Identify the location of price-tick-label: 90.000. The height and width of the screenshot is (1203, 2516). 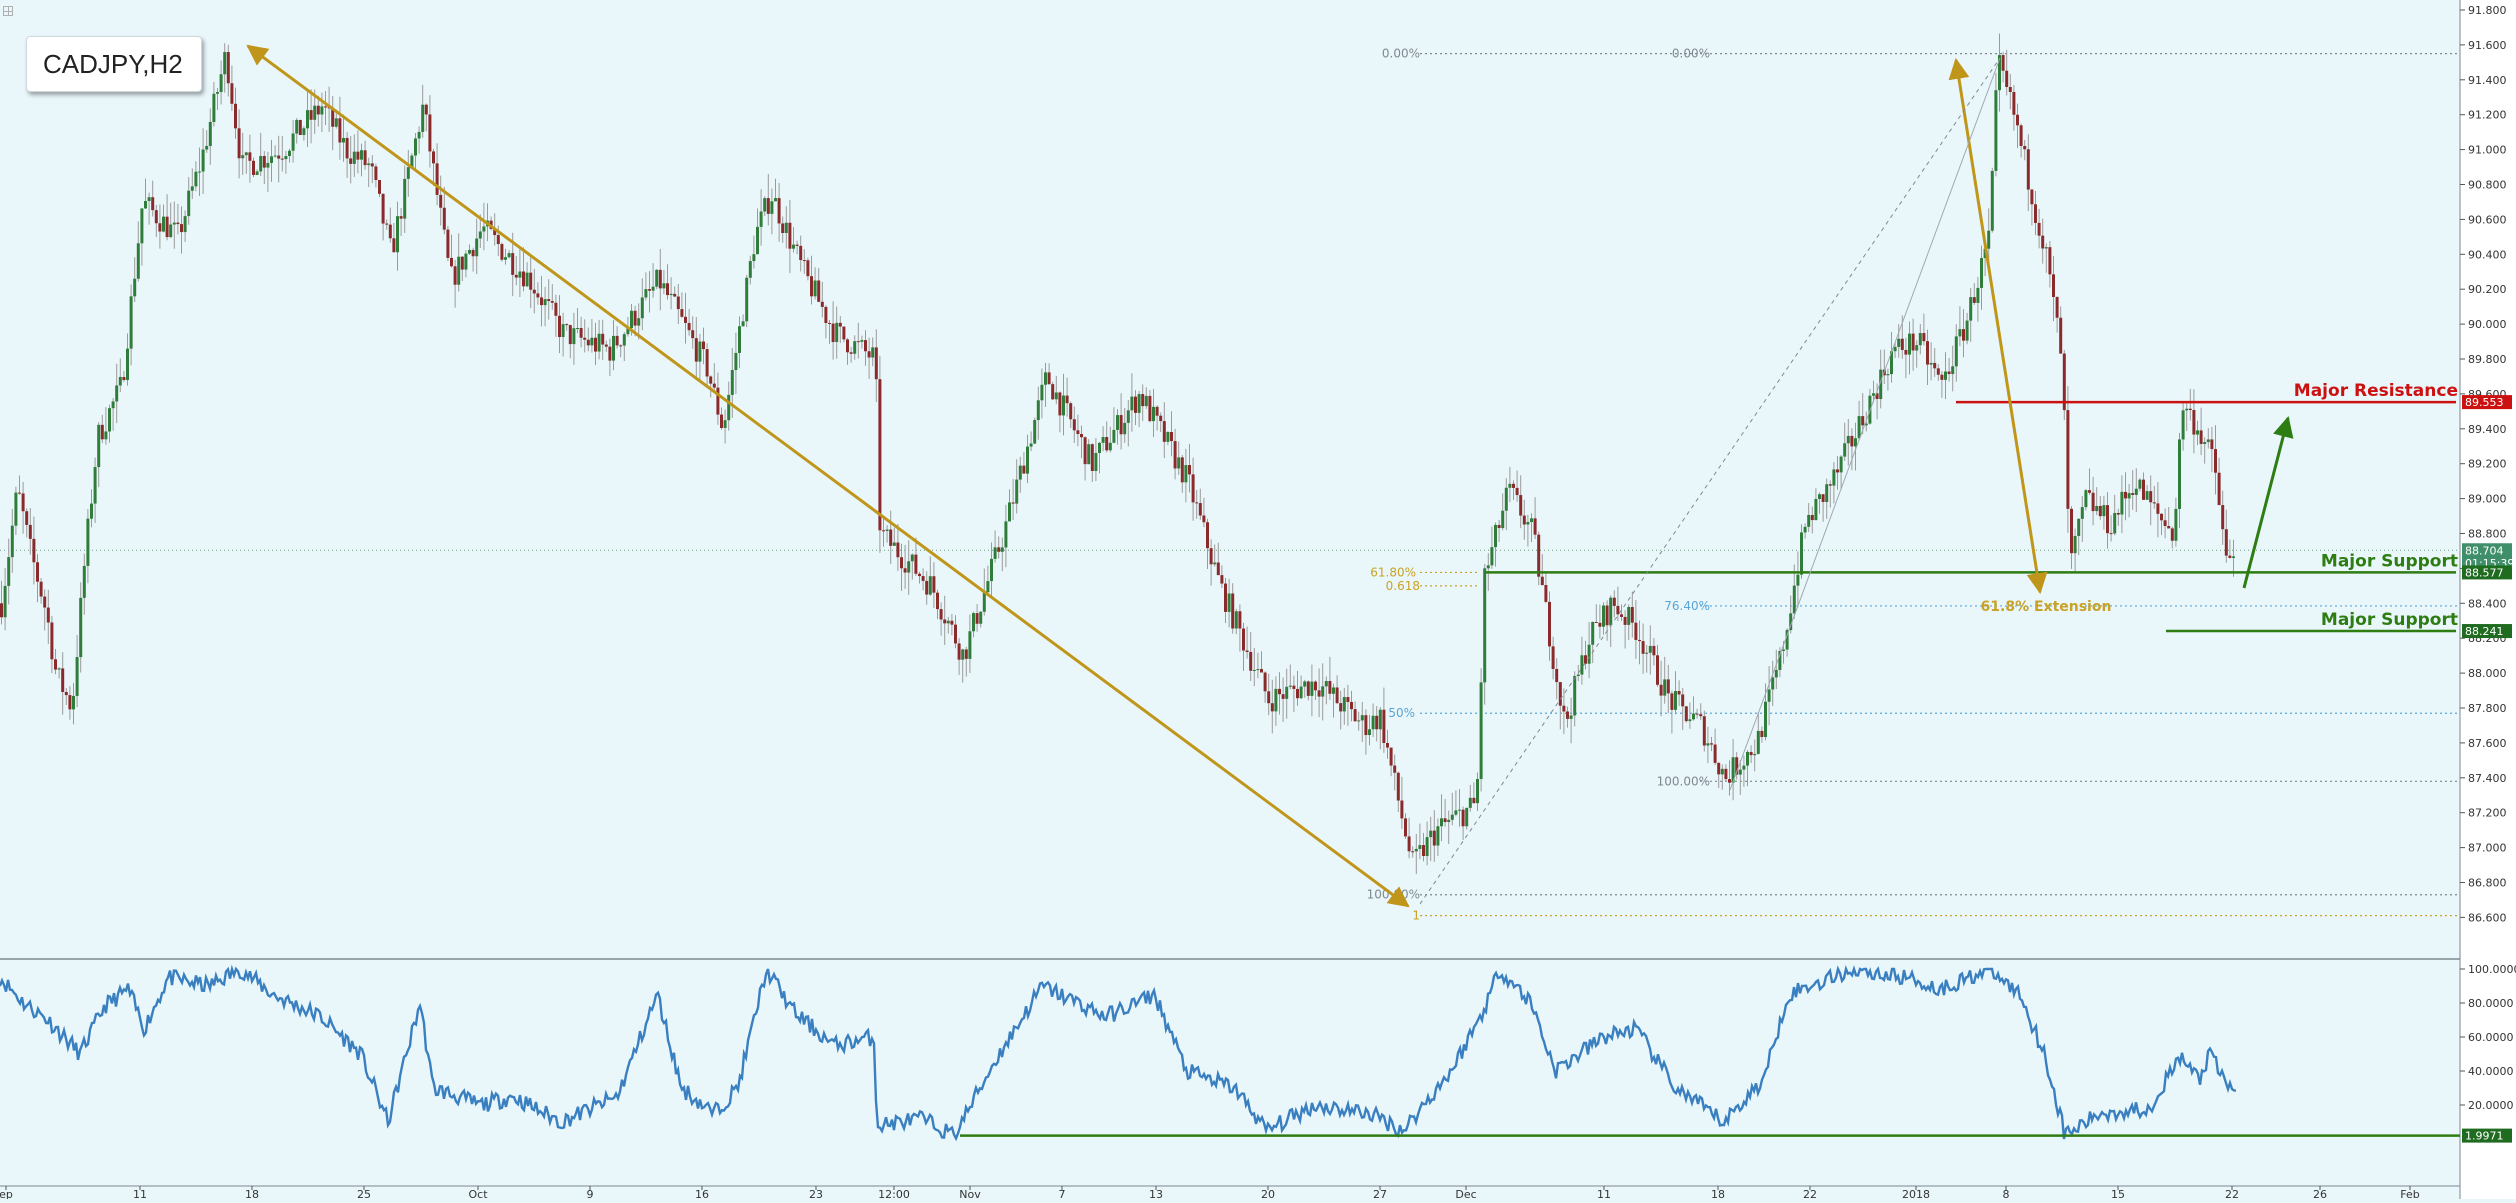
(2487, 324).